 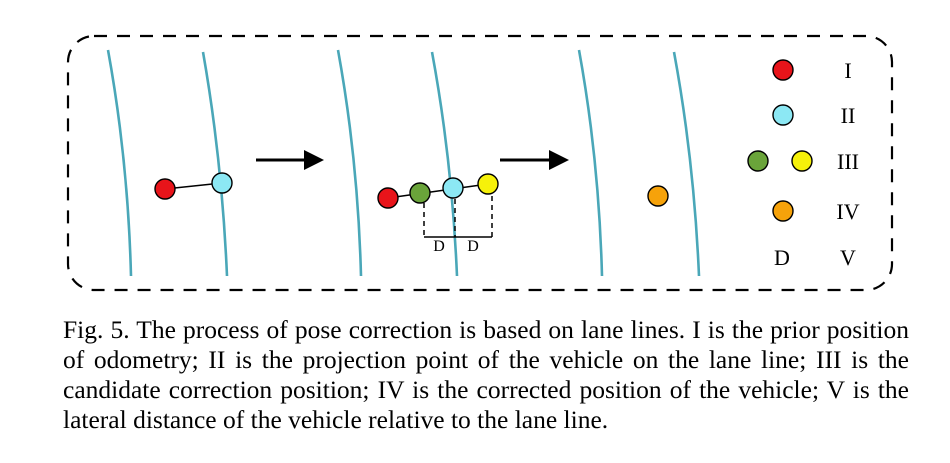 I want to click on legend-cyan-dot, so click(x=783, y=115).